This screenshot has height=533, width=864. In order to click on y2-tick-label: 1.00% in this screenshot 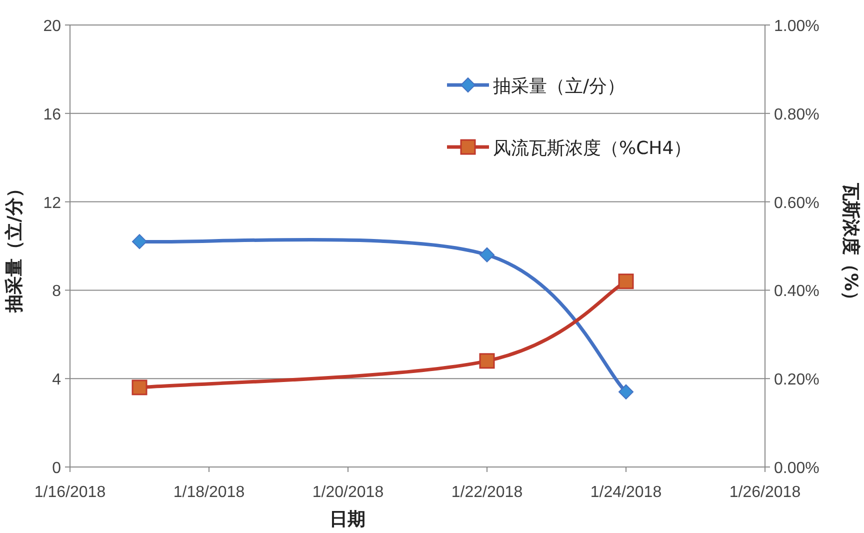, I will do `click(797, 26)`.